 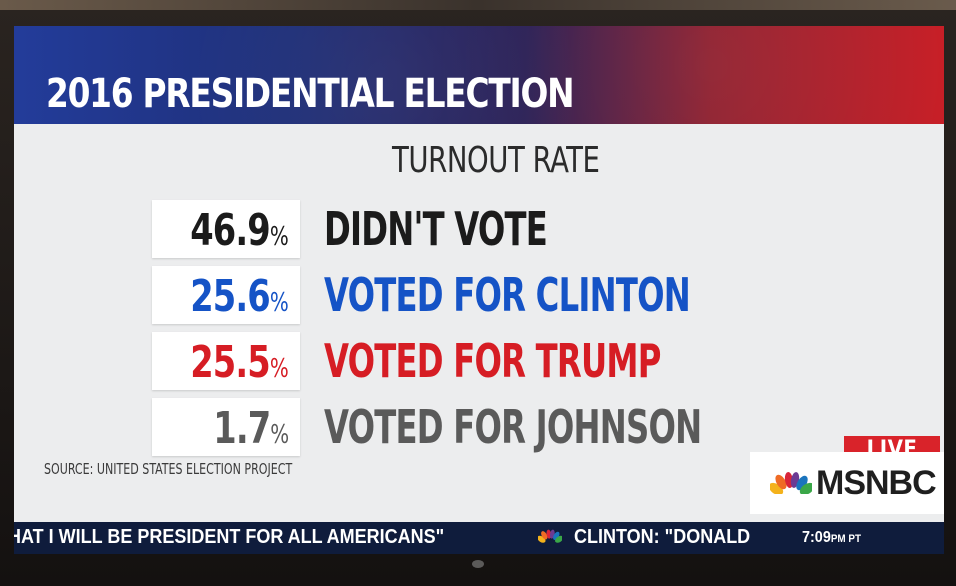 I want to click on value-box: 25.6%, so click(x=226, y=295).